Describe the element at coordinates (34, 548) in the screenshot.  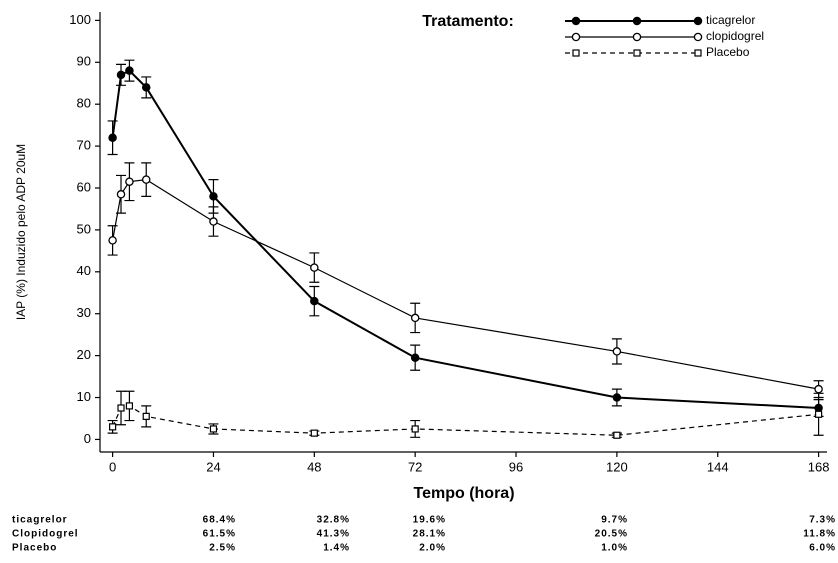
I see `table-row-label: Placebo` at that location.